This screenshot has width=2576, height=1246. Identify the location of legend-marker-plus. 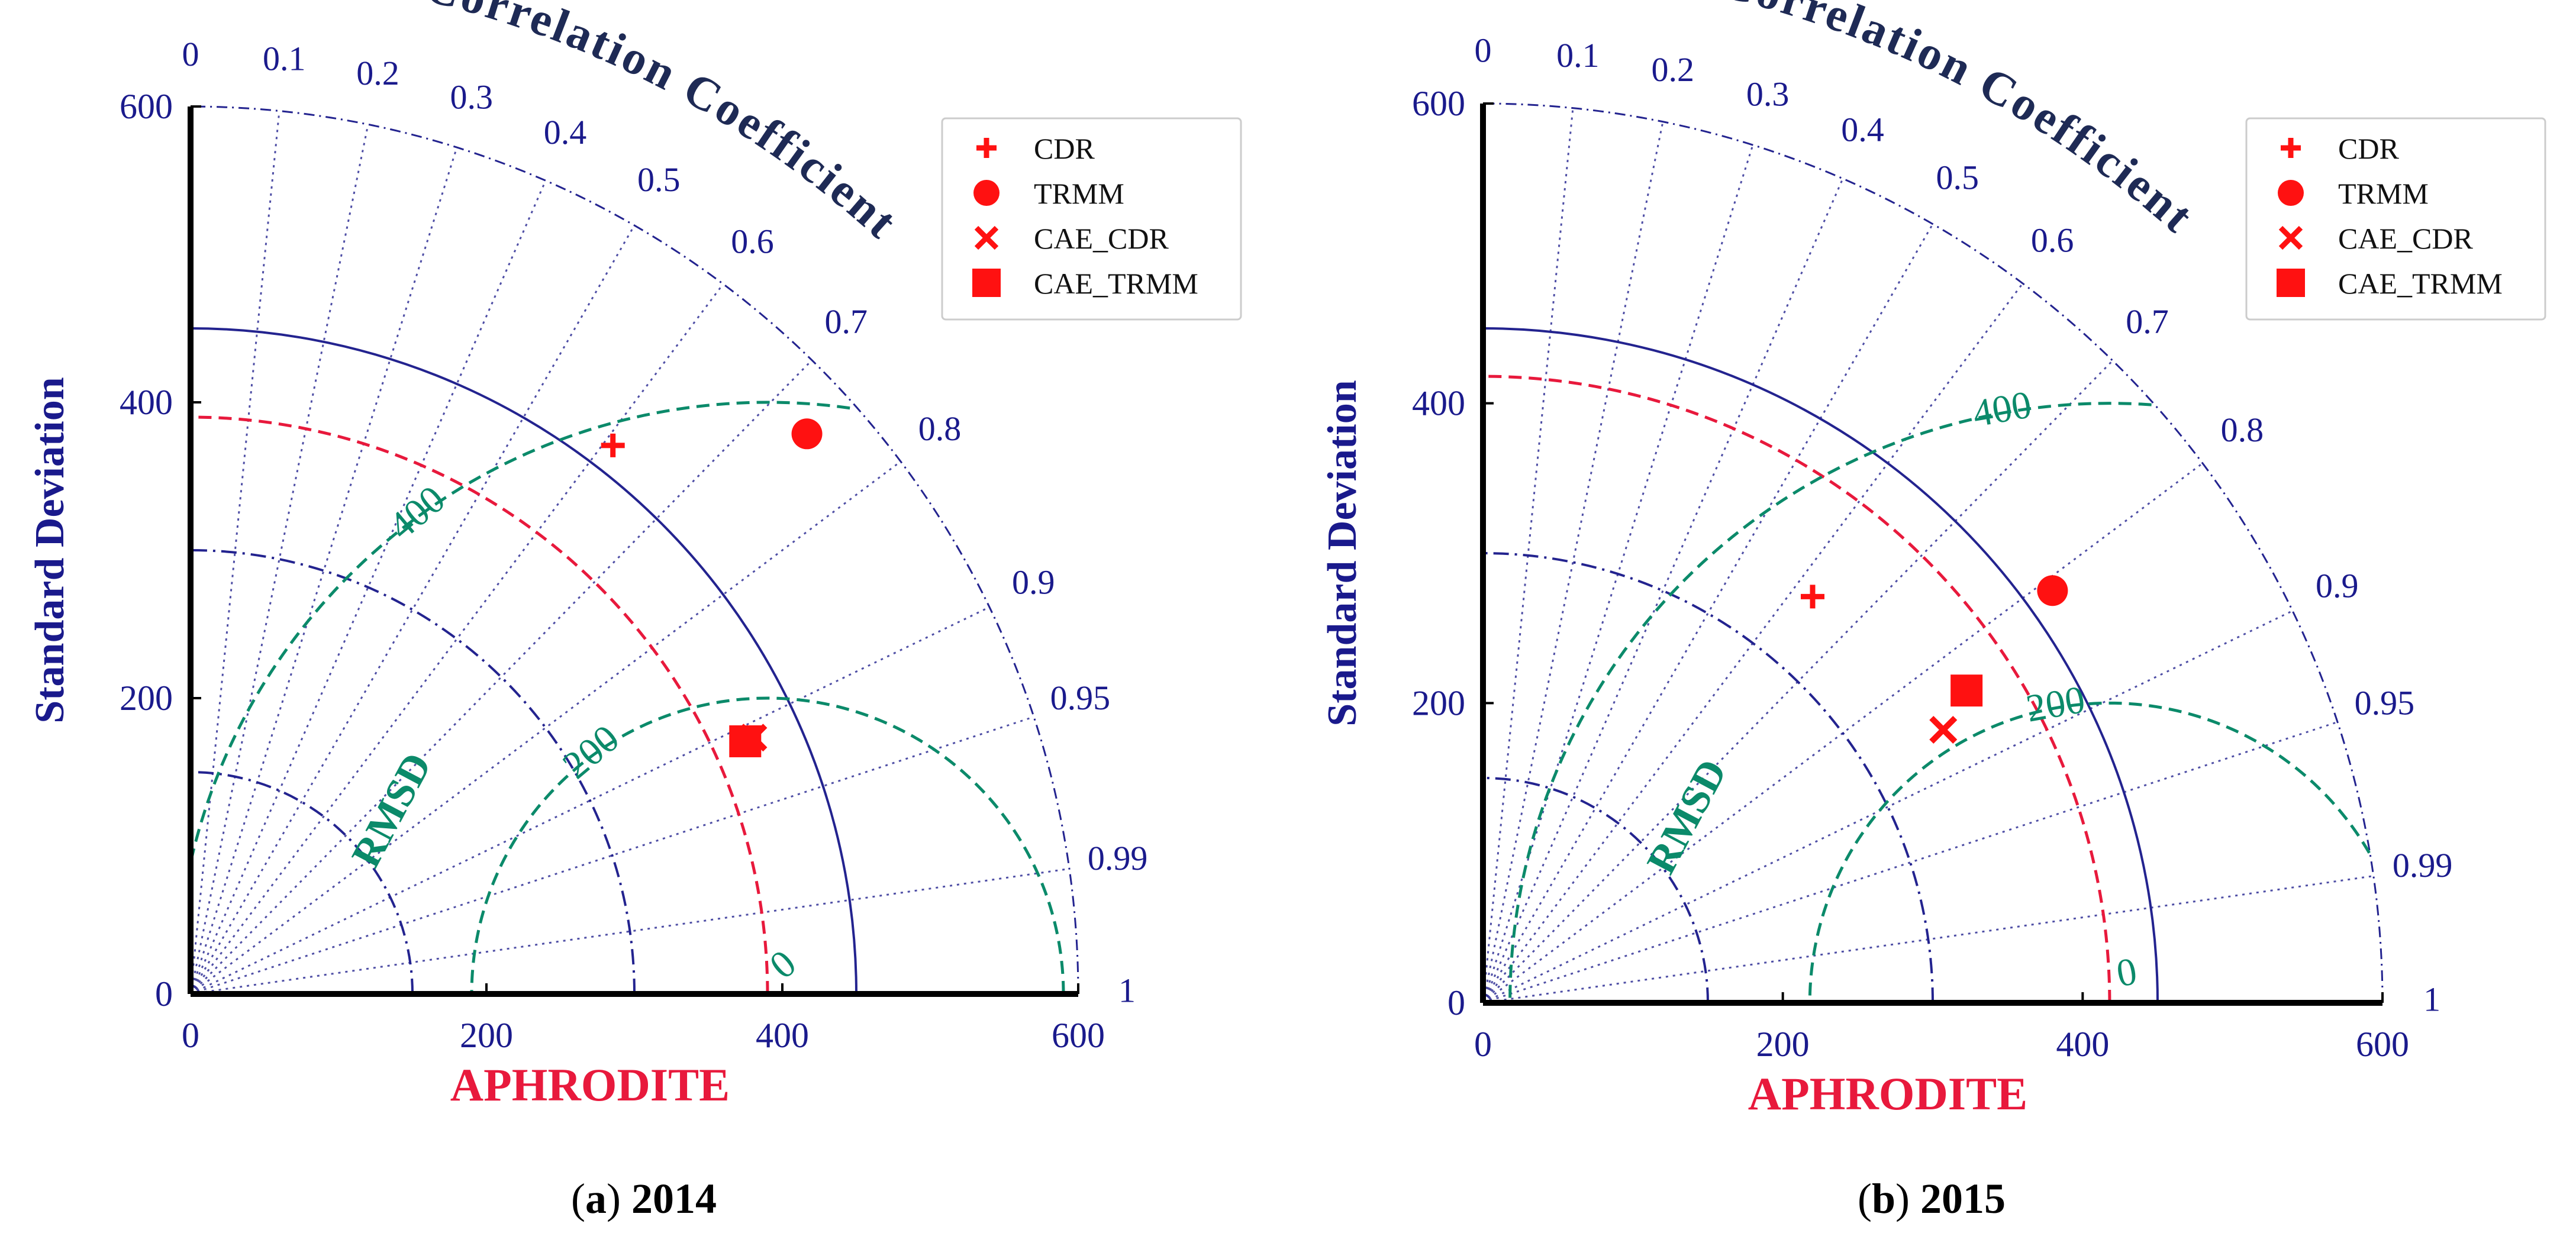
(2291, 148).